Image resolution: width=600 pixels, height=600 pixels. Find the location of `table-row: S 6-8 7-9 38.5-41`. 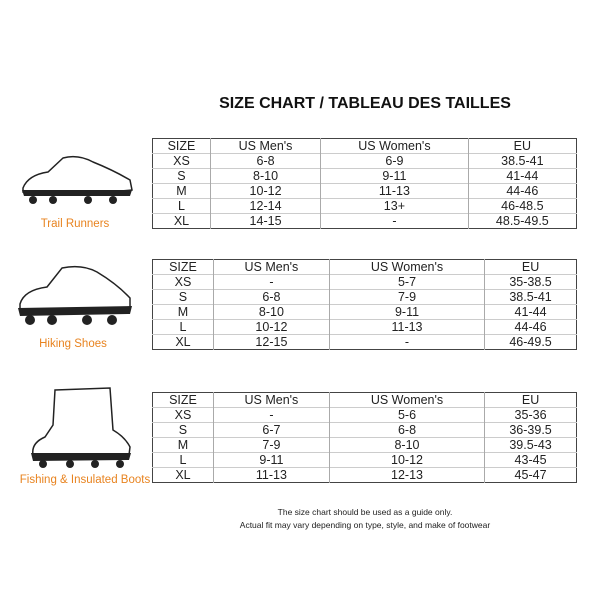

table-row: S 6-8 7-9 38.5-41 is located at coordinates (364, 297).